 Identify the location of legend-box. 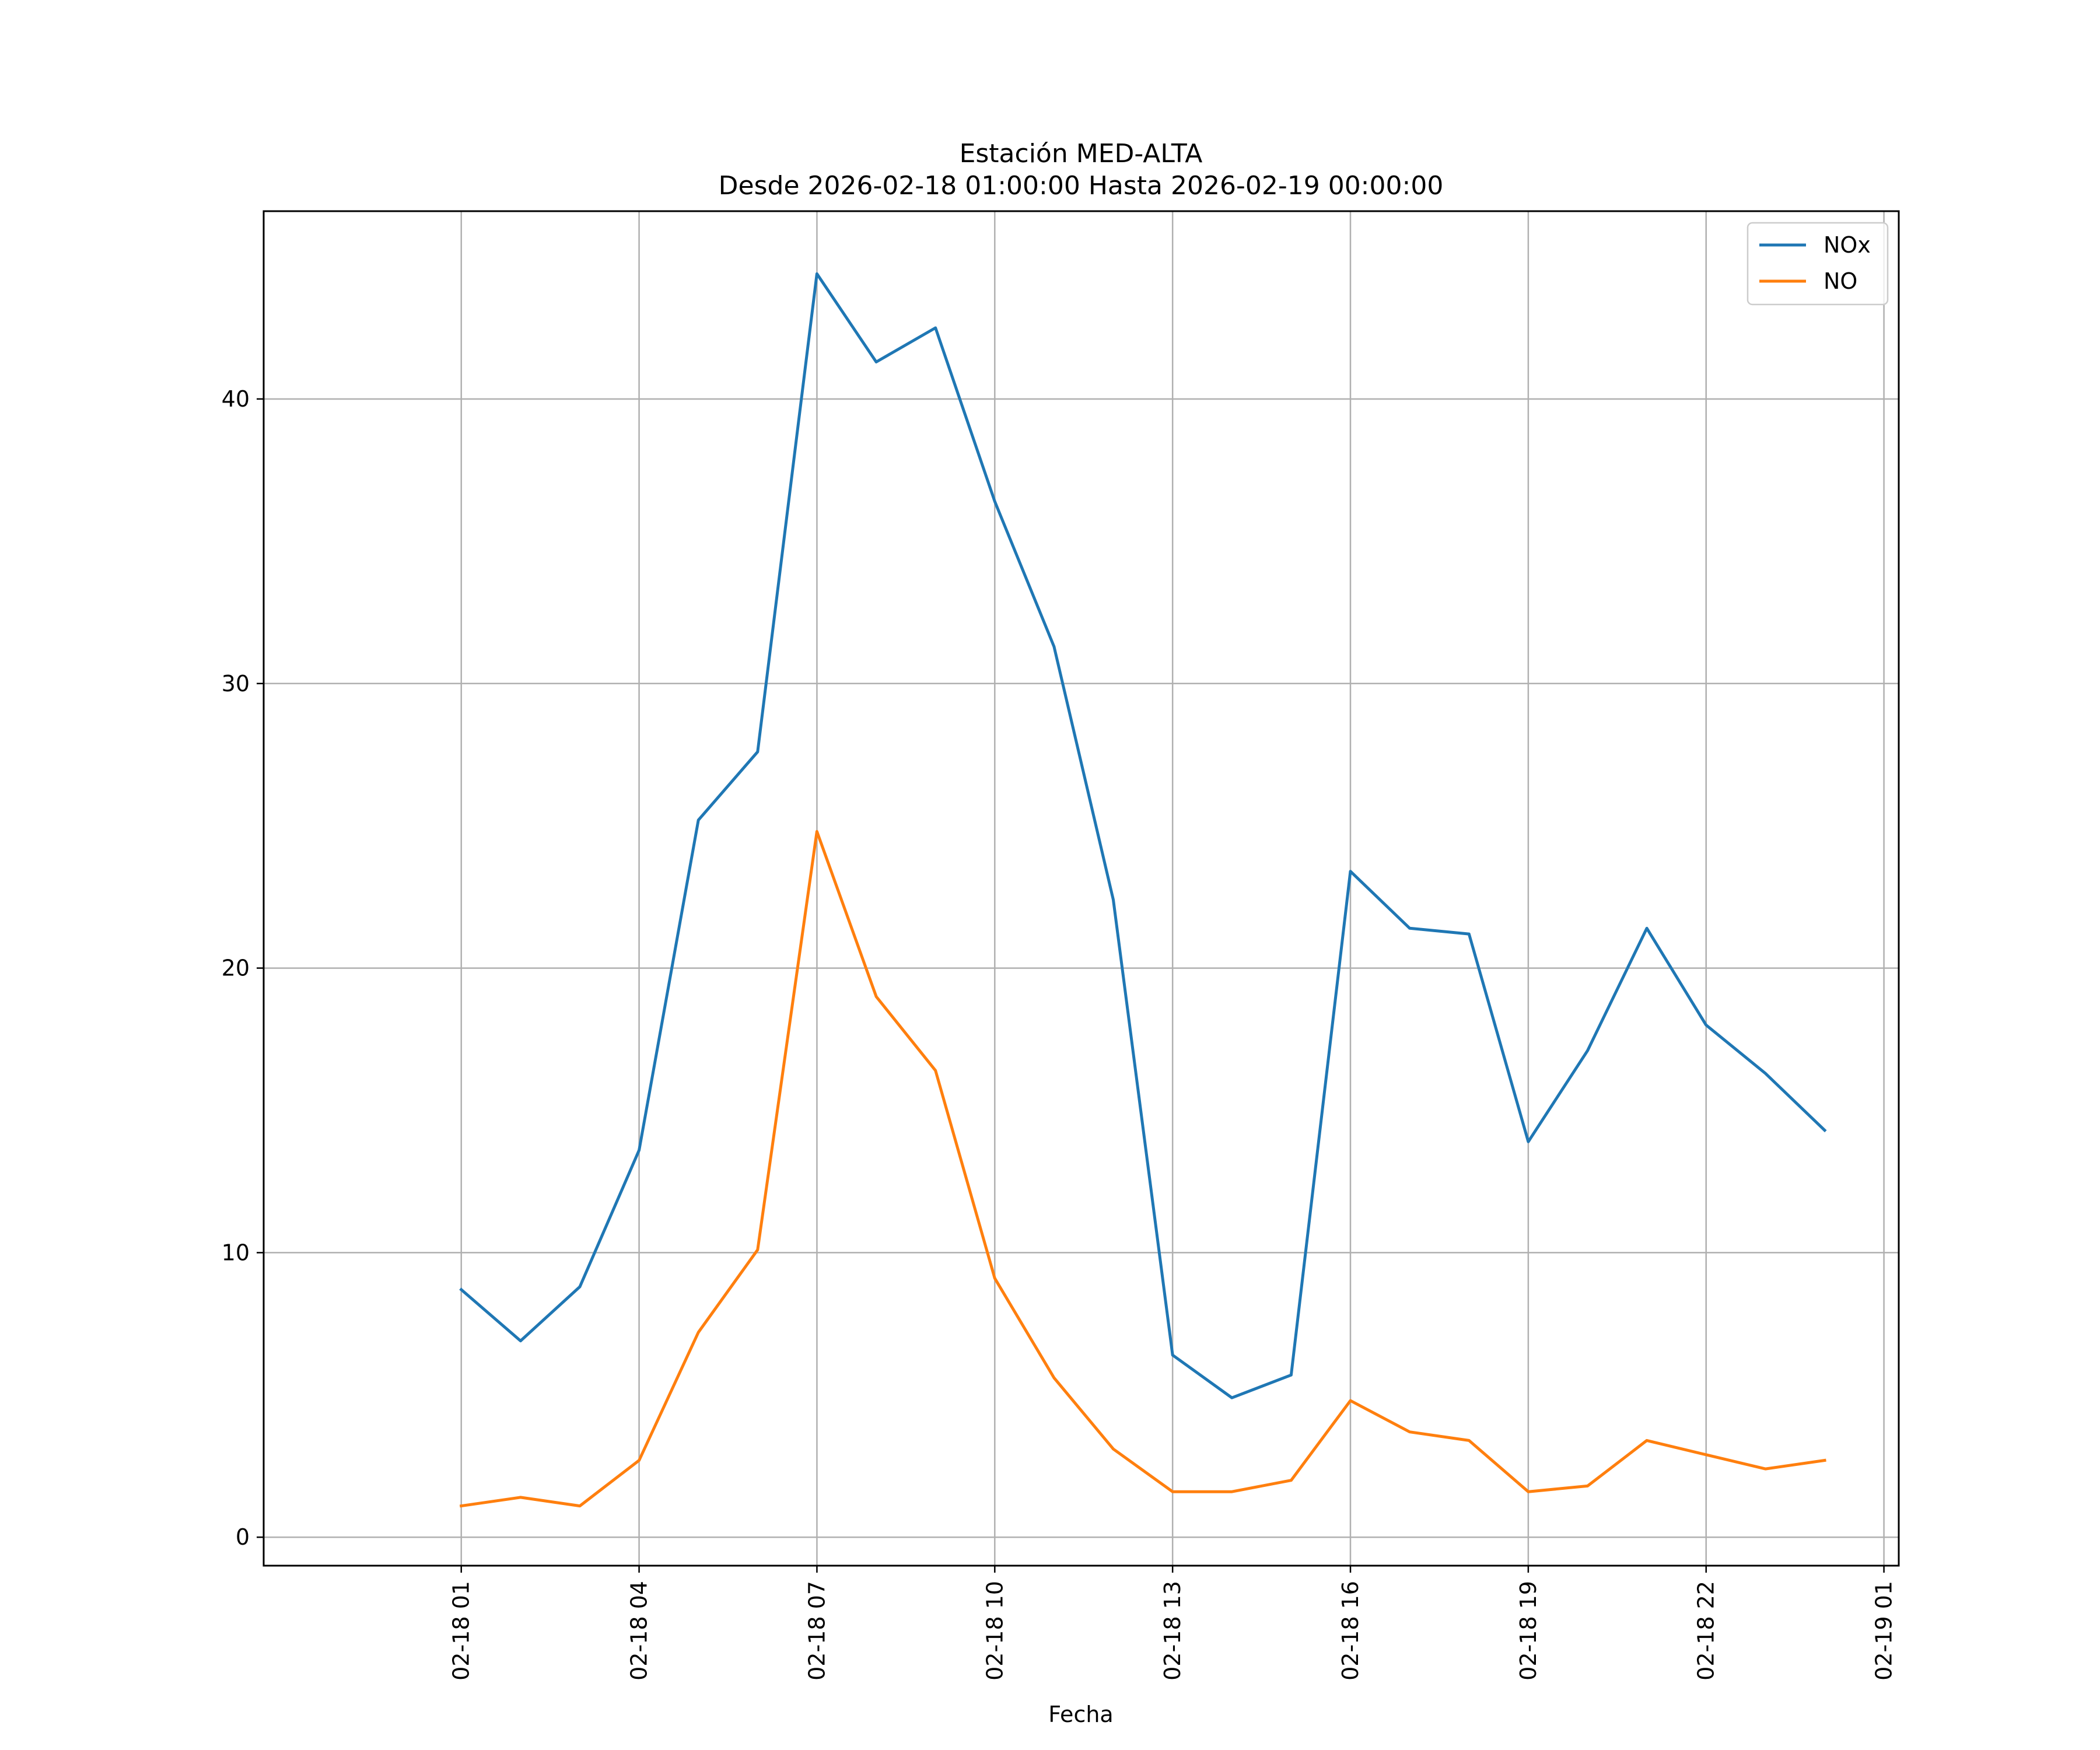
(1817, 264).